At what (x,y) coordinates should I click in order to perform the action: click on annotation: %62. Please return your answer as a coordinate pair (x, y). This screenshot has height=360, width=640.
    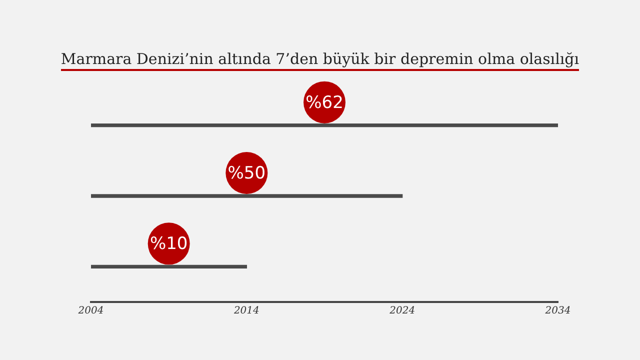
    Looking at the image, I should click on (325, 102).